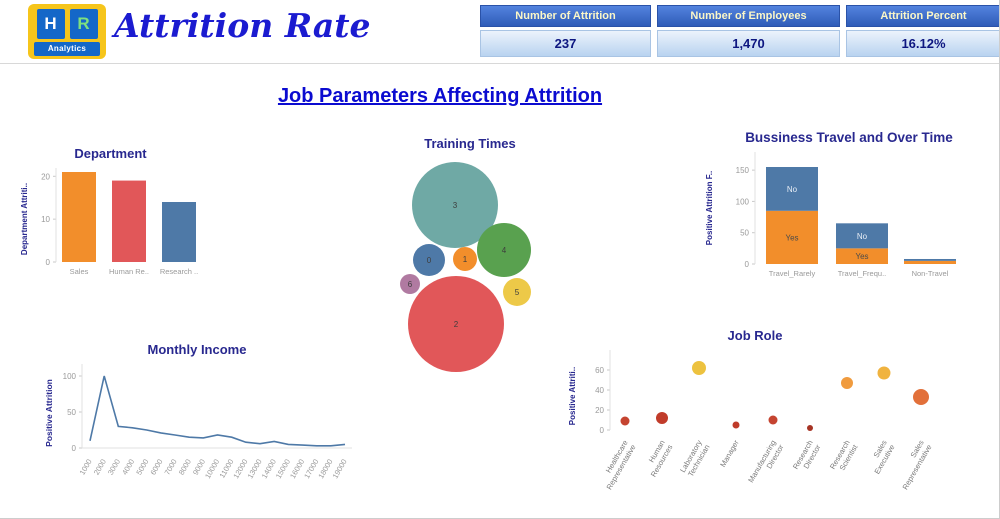 The height and width of the screenshot is (519, 1000). I want to click on segment-Non-Travel-No, so click(930, 259).